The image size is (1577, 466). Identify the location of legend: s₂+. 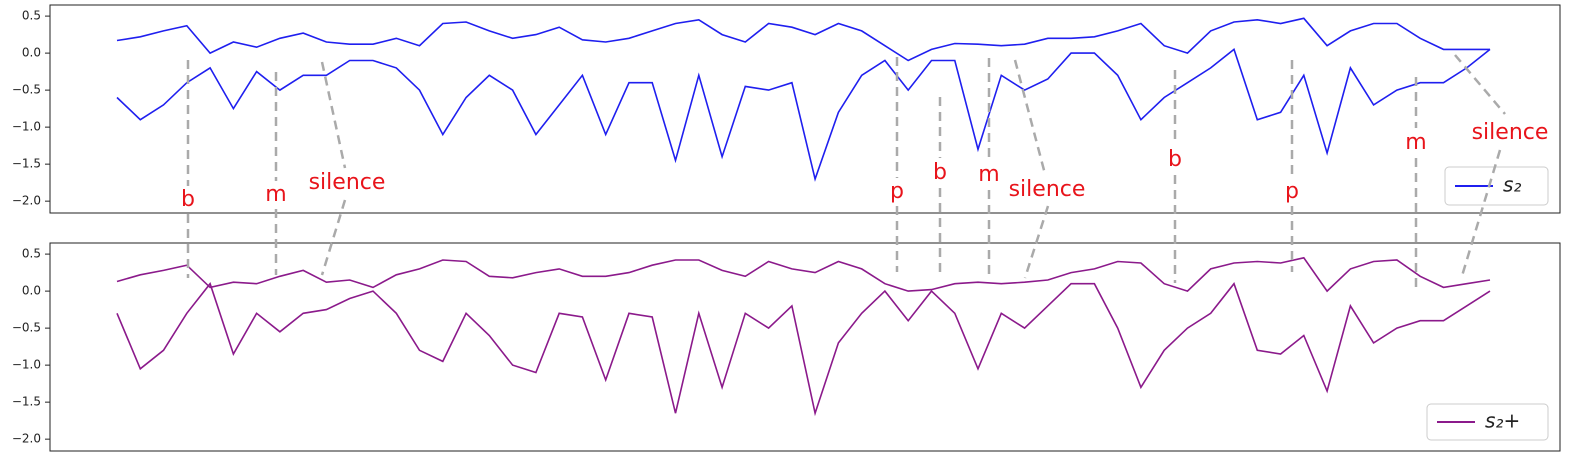
(1487, 422).